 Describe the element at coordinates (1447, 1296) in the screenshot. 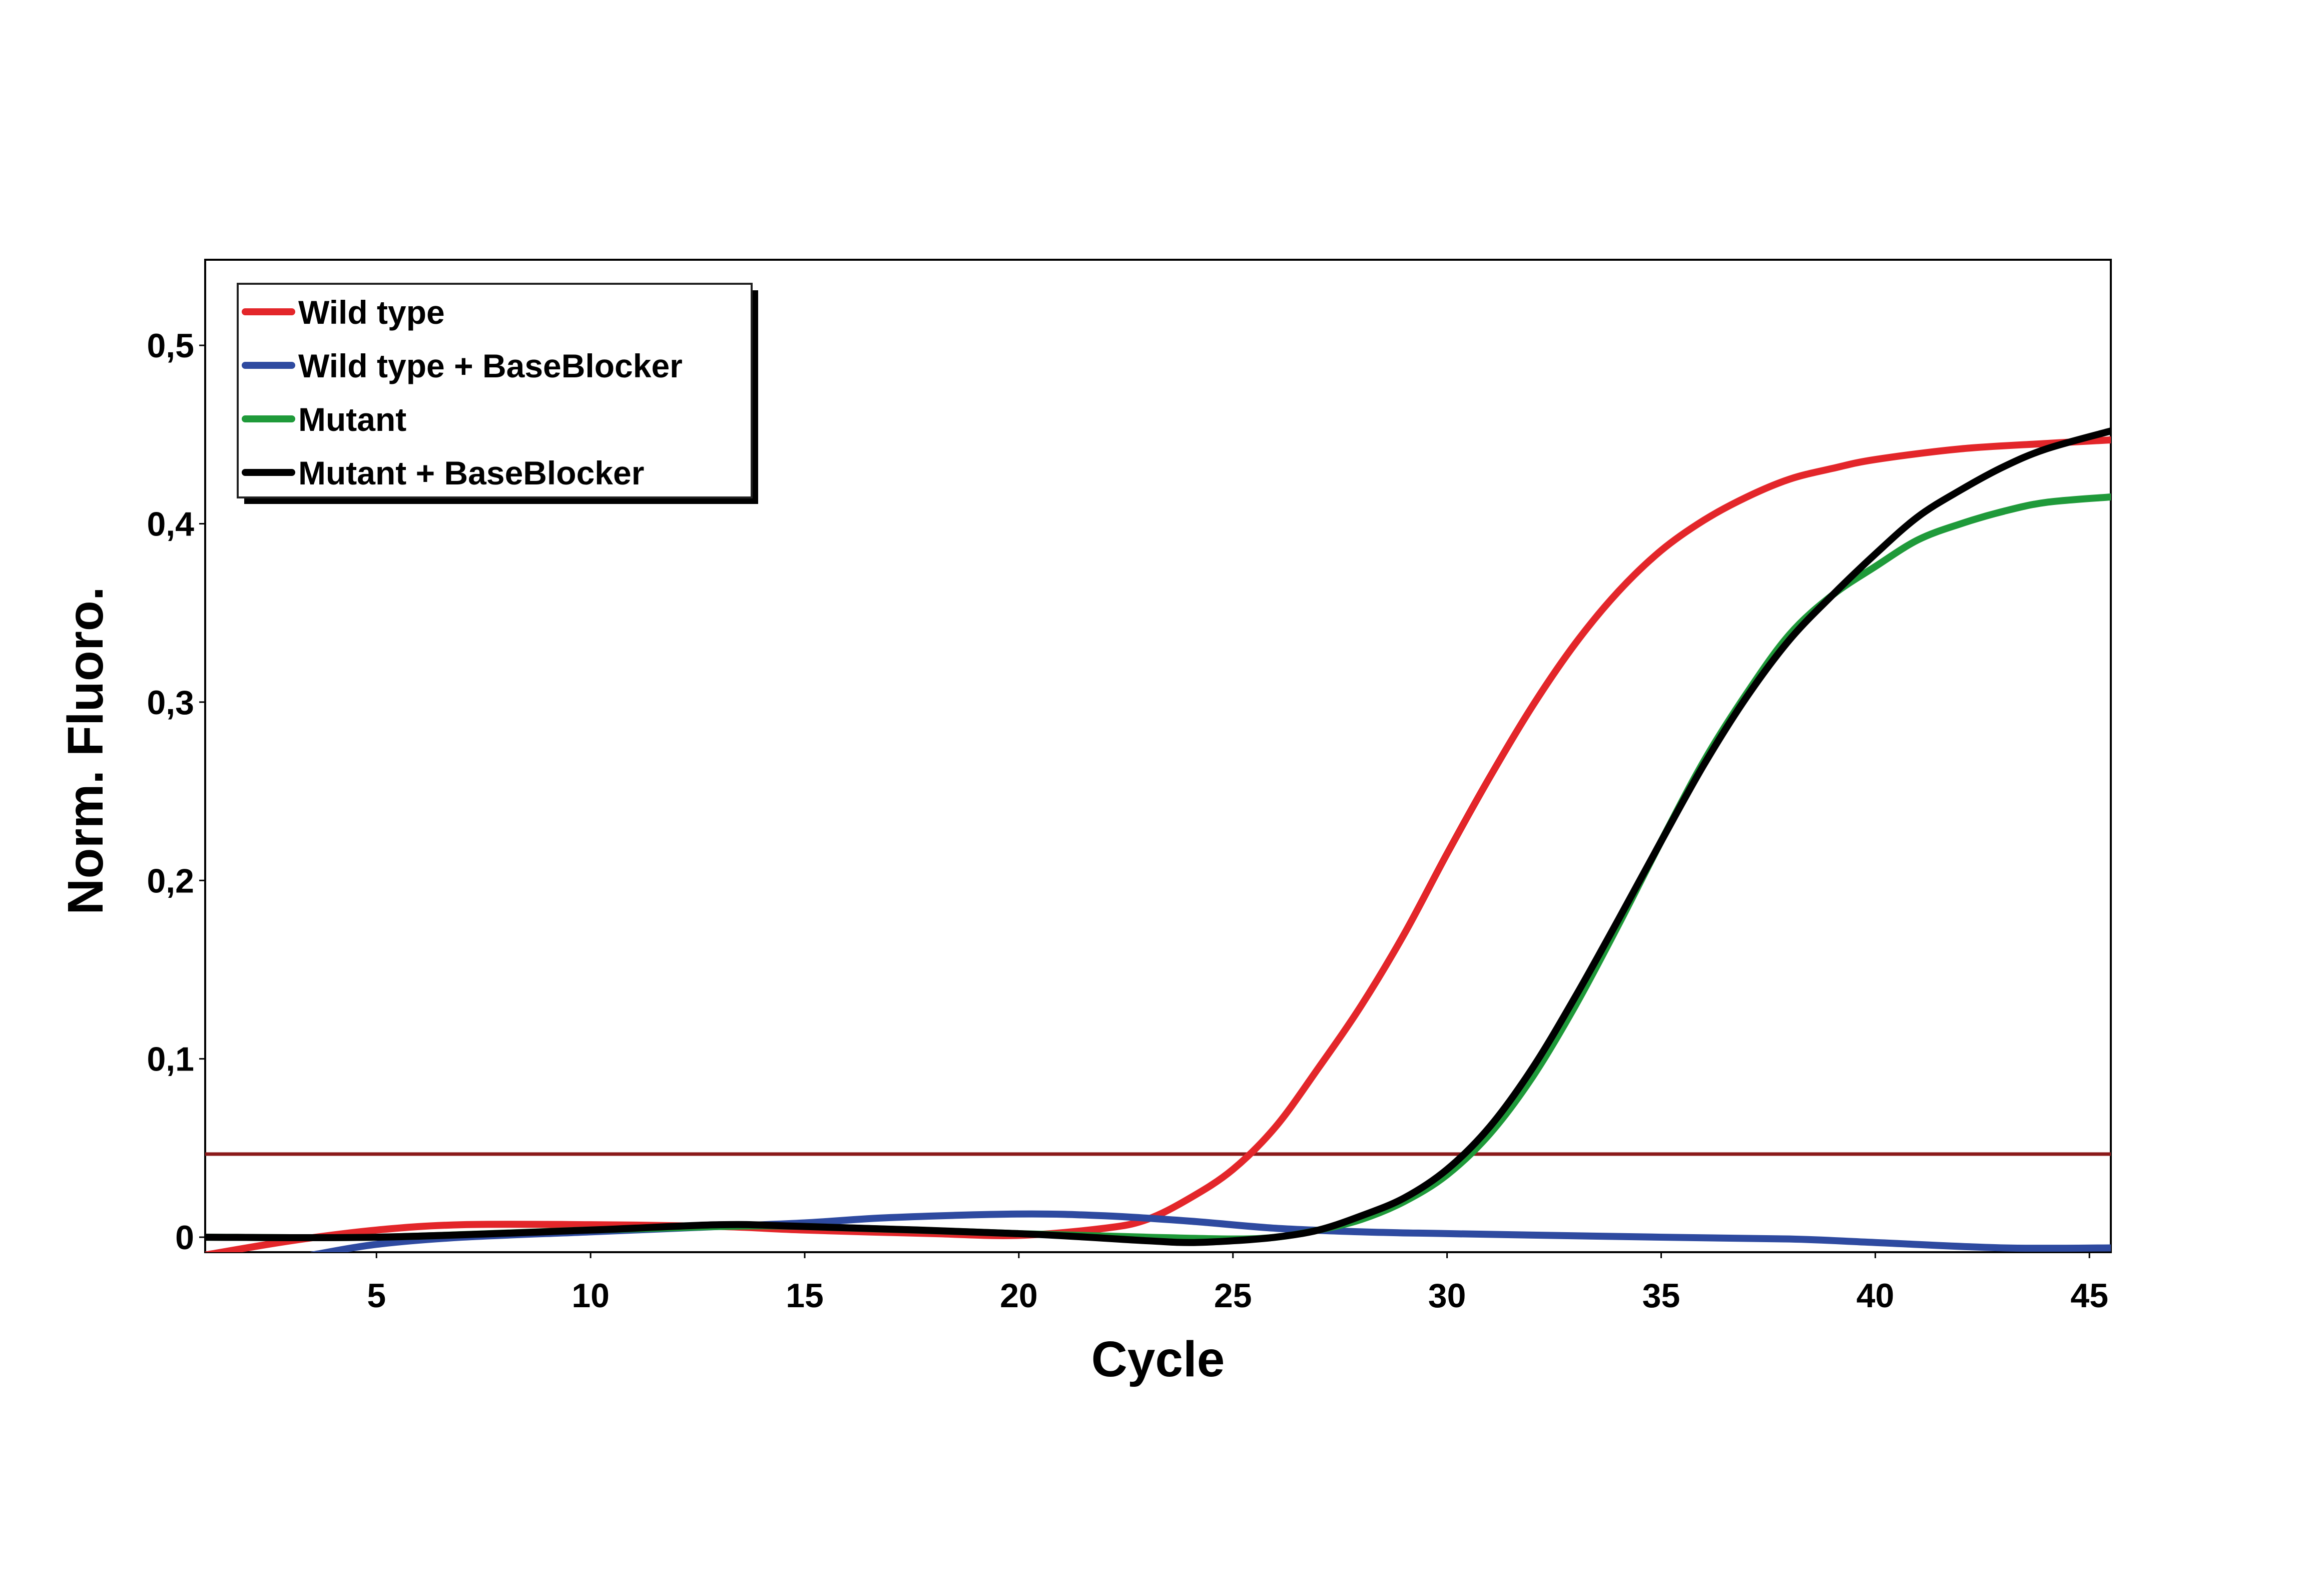

I see `x-tick-label: 30` at that location.